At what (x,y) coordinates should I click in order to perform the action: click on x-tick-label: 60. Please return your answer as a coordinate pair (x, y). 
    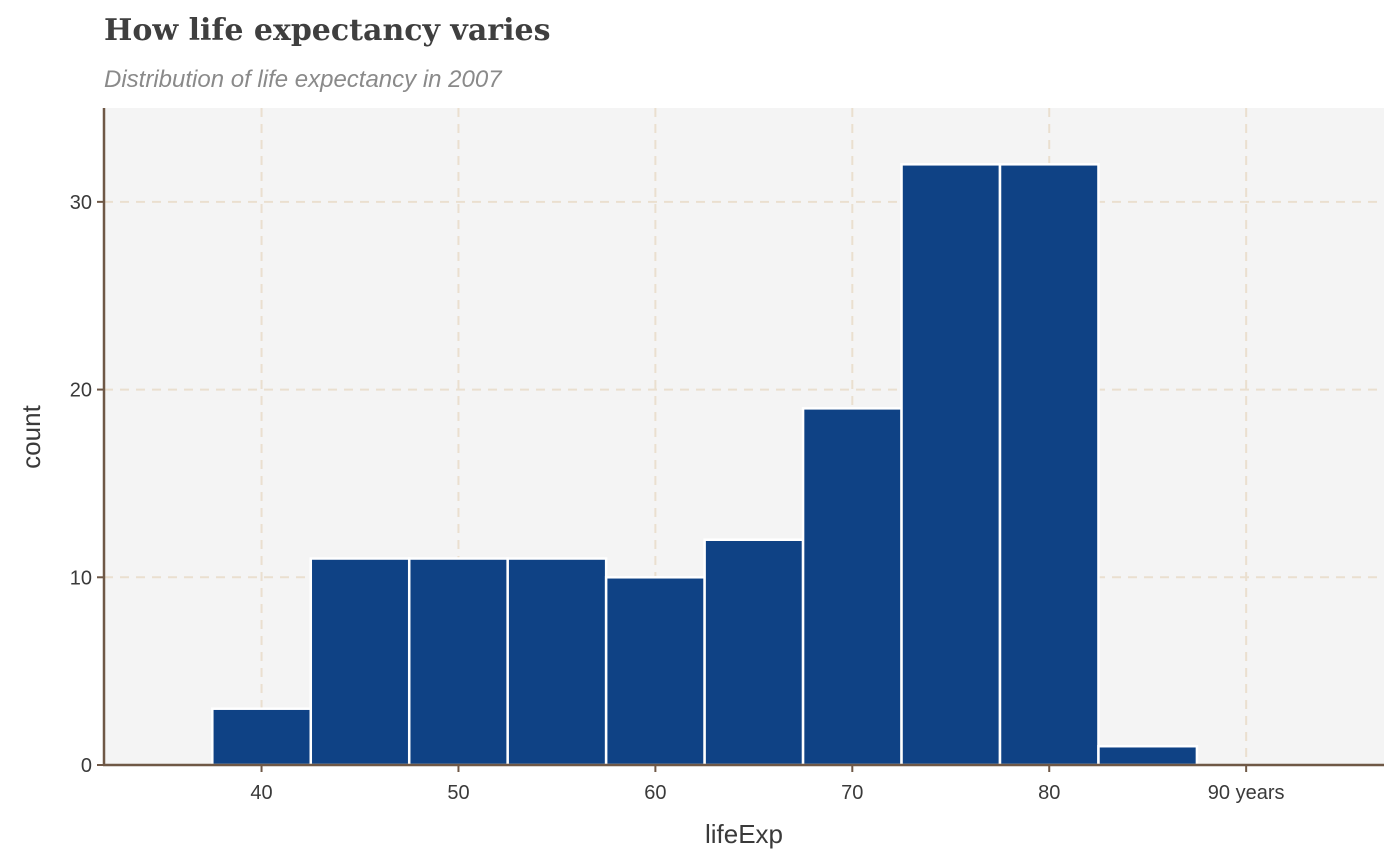
    Looking at the image, I should click on (655, 793).